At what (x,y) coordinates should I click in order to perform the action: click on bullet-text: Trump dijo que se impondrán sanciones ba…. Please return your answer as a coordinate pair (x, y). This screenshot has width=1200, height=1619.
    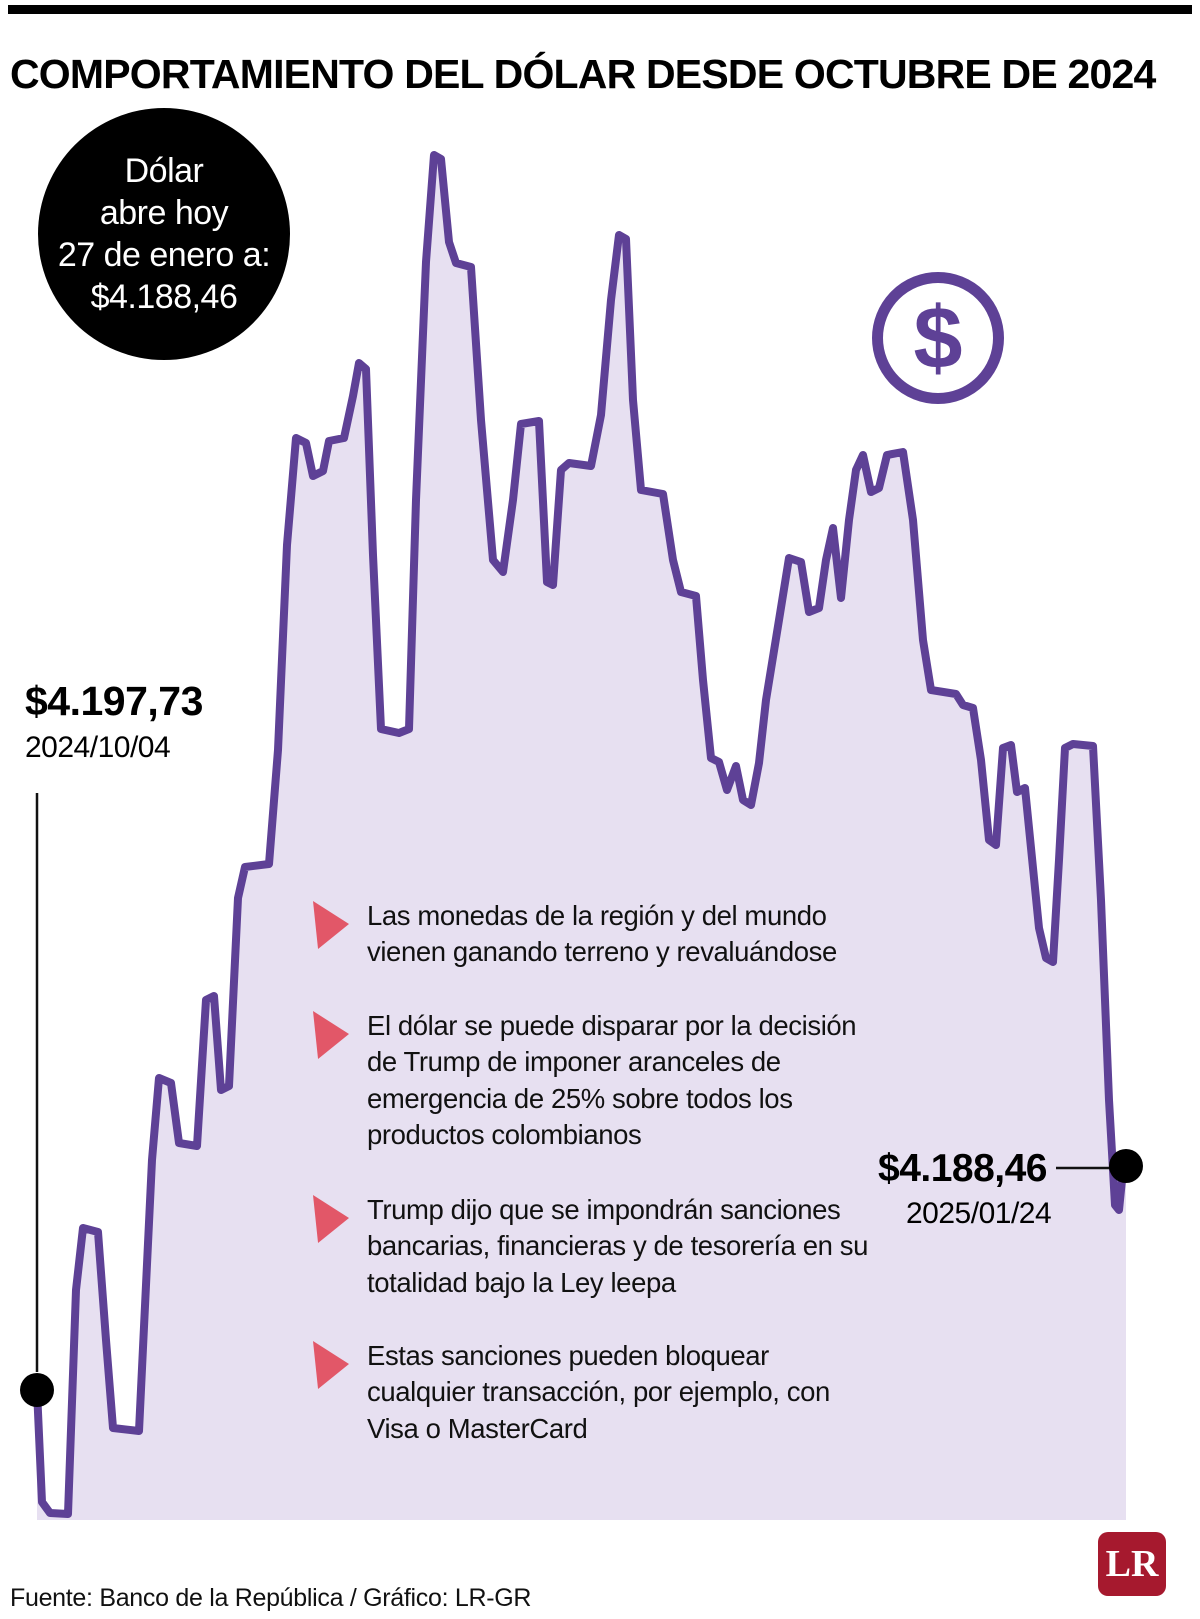
    Looking at the image, I should click on (618, 1246).